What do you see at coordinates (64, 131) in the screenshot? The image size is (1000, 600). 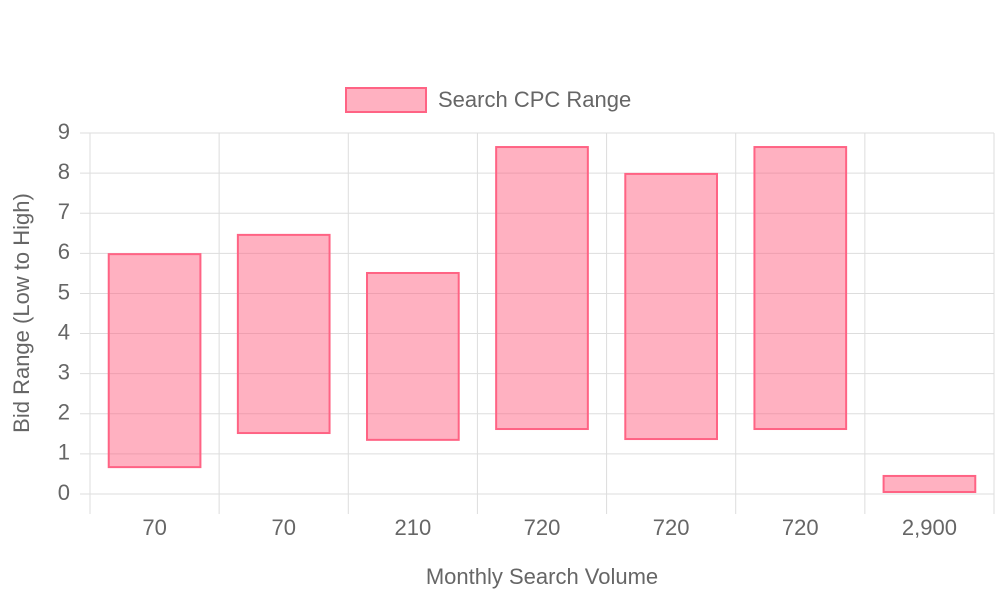 I see `y-tick-label: 9` at bounding box center [64, 131].